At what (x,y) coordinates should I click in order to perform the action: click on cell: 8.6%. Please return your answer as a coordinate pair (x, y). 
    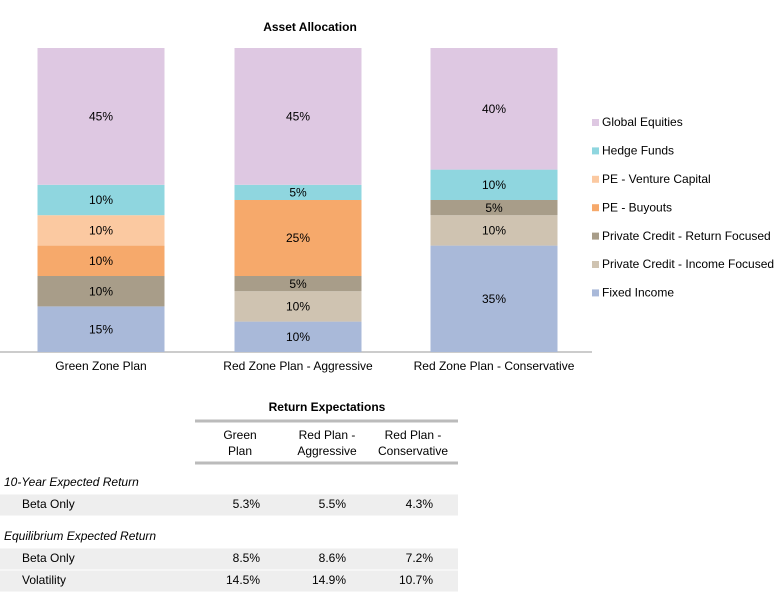
    Looking at the image, I should click on (333, 558).